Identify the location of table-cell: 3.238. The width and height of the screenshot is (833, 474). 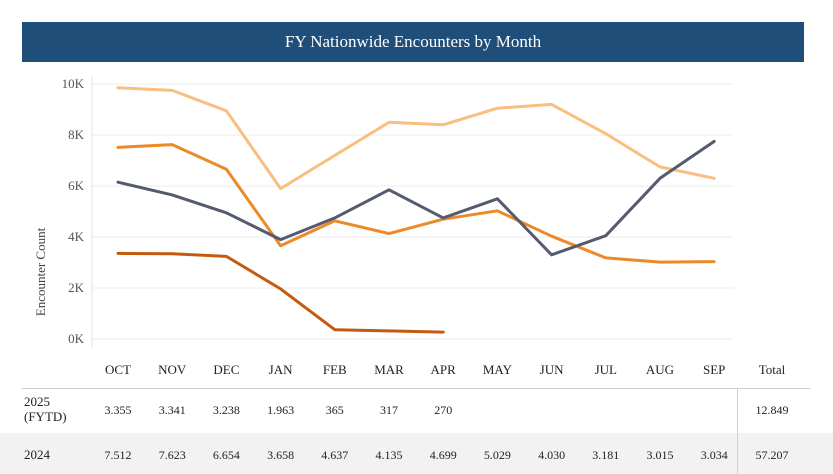
(226, 410).